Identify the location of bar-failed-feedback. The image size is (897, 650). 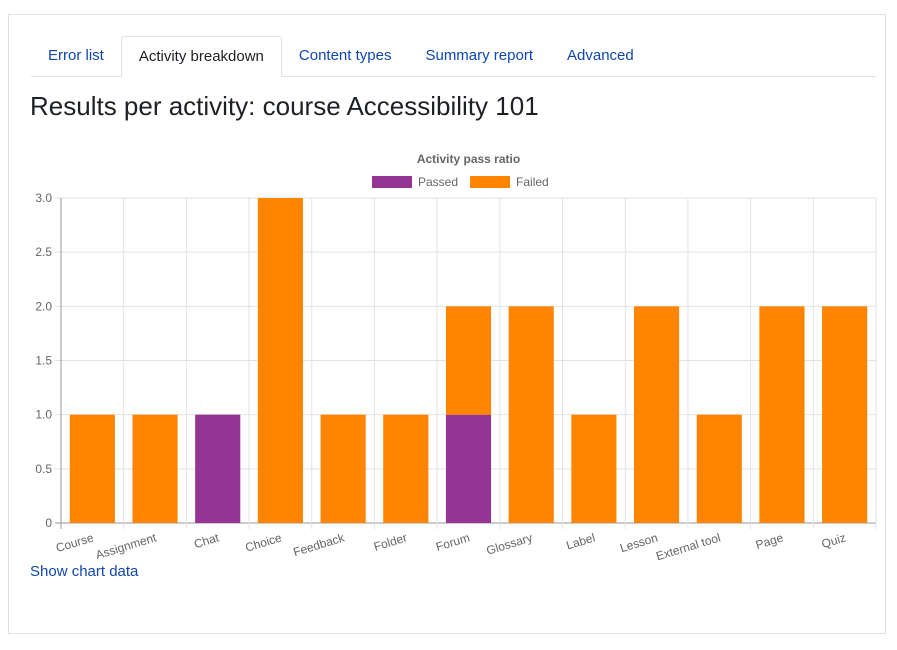
(343, 468).